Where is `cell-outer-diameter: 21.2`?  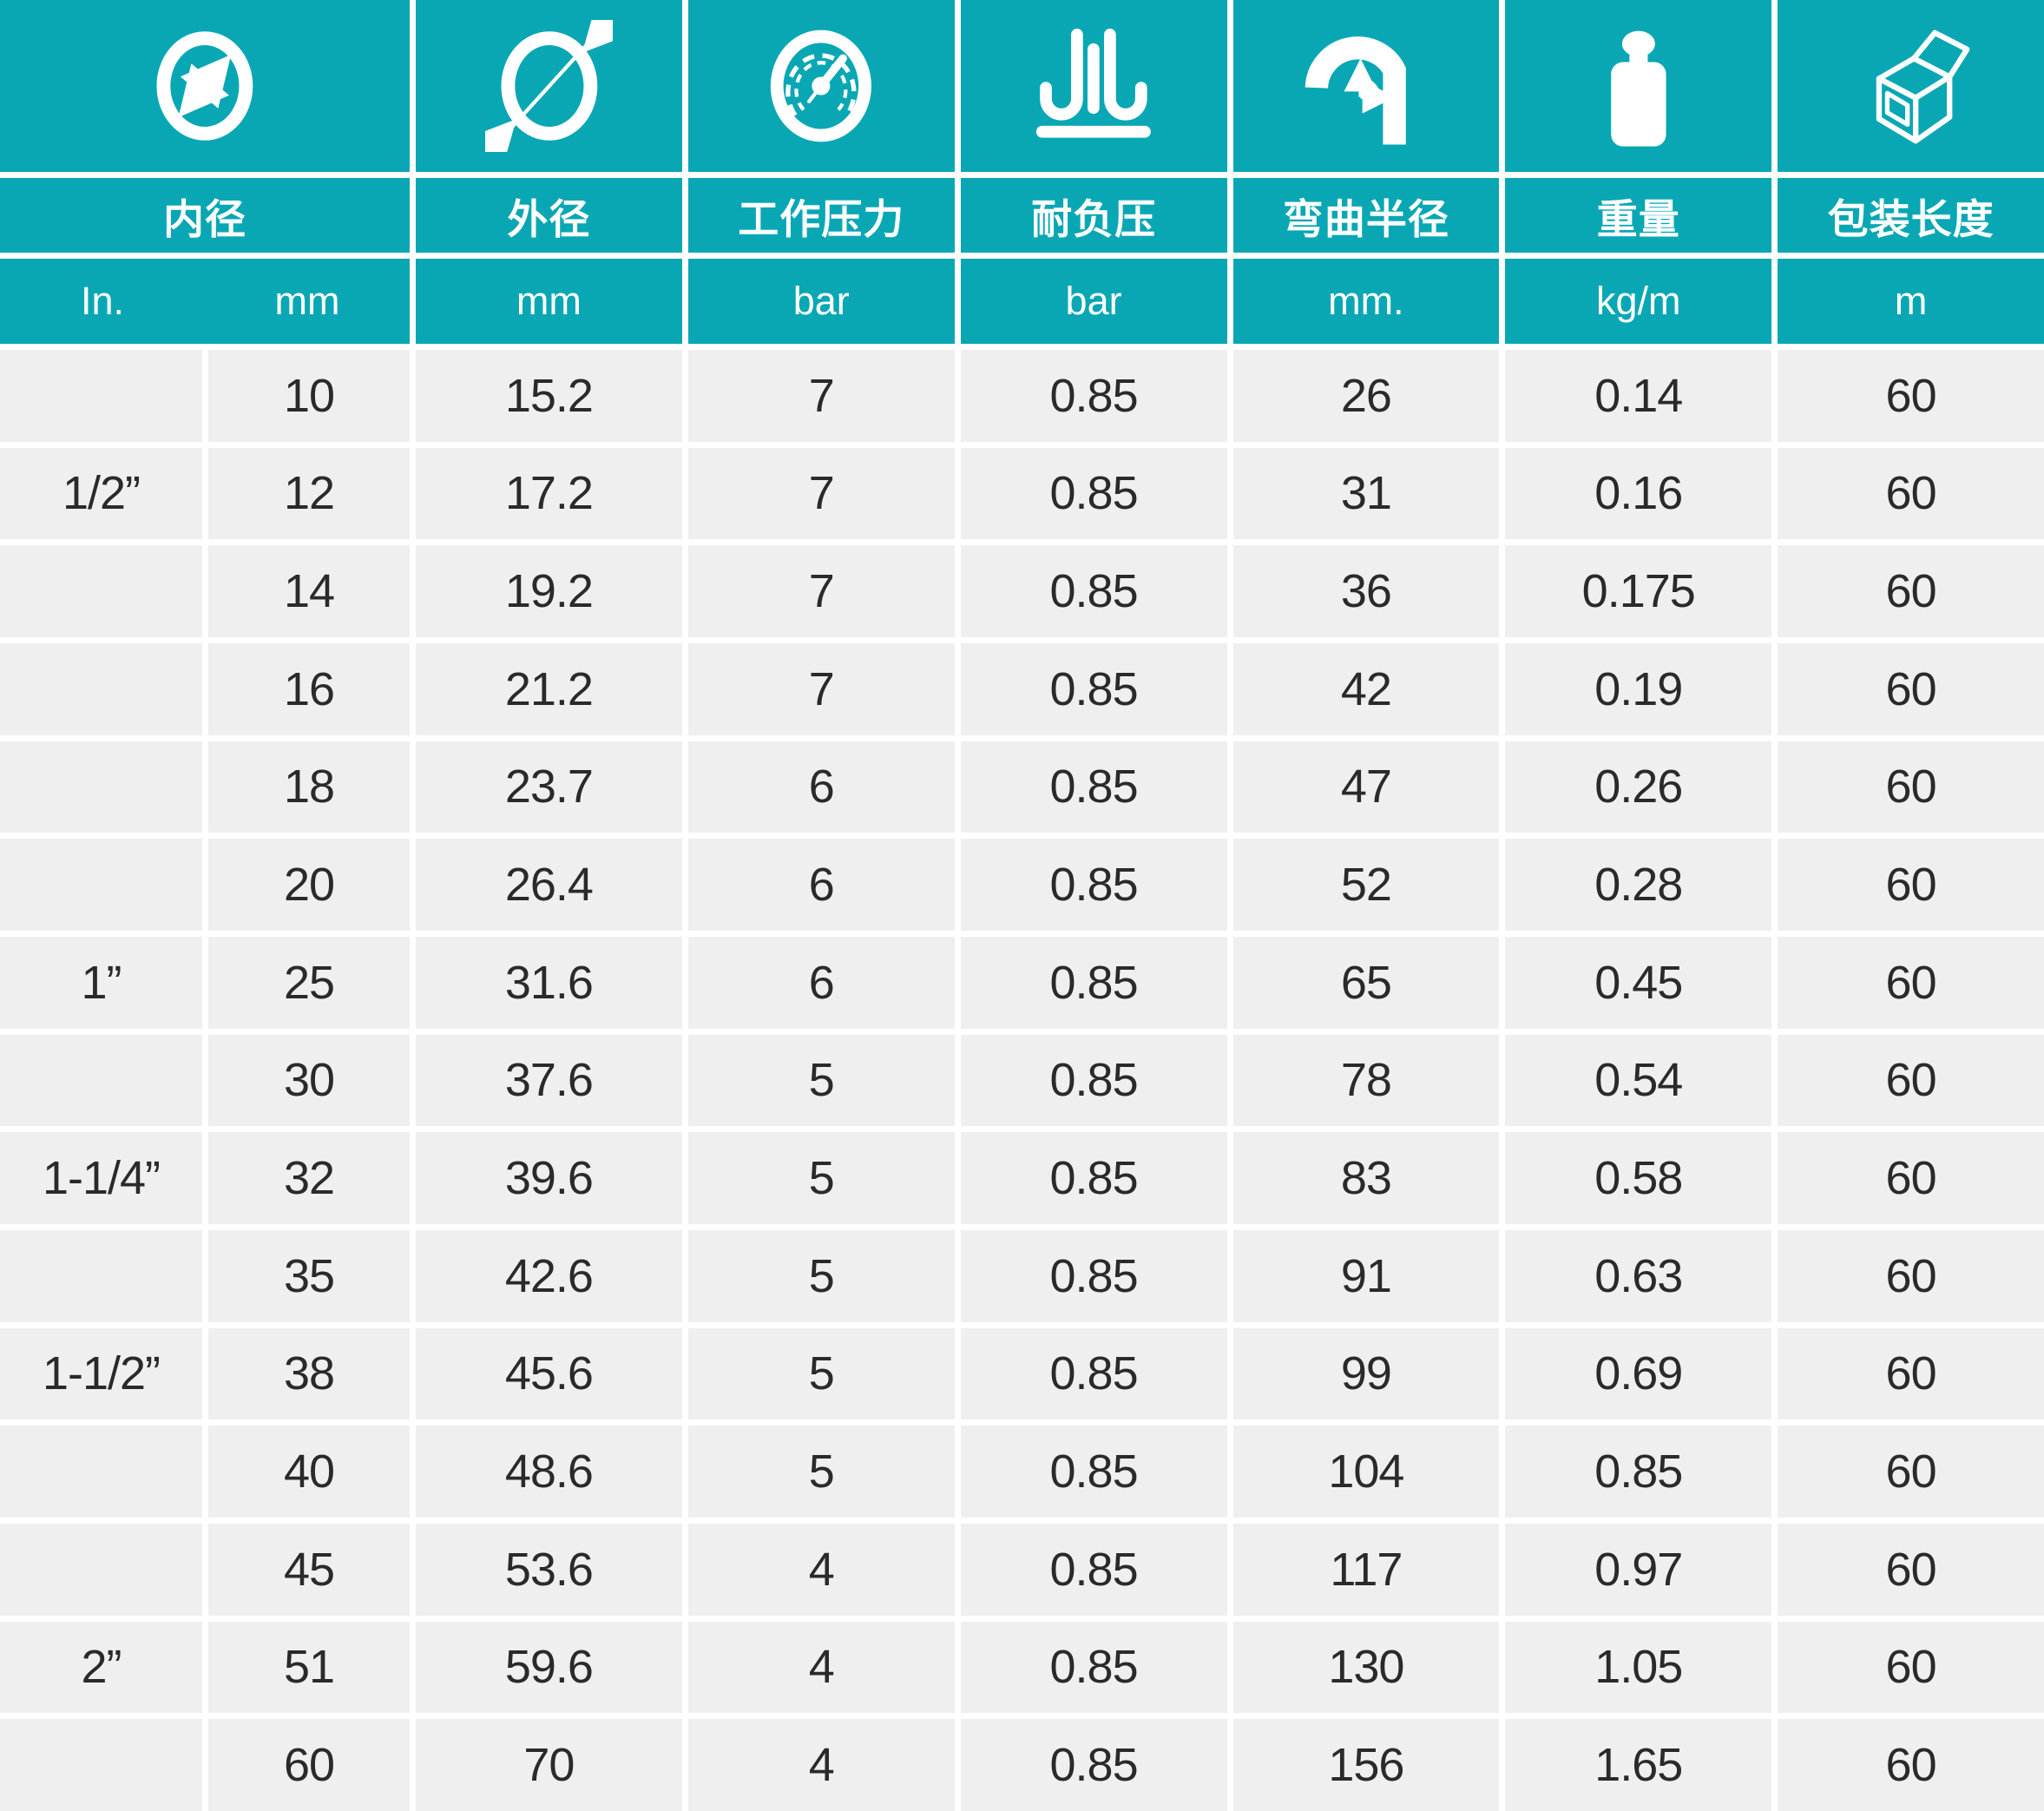
cell-outer-diameter: 21.2 is located at coordinates (549, 688).